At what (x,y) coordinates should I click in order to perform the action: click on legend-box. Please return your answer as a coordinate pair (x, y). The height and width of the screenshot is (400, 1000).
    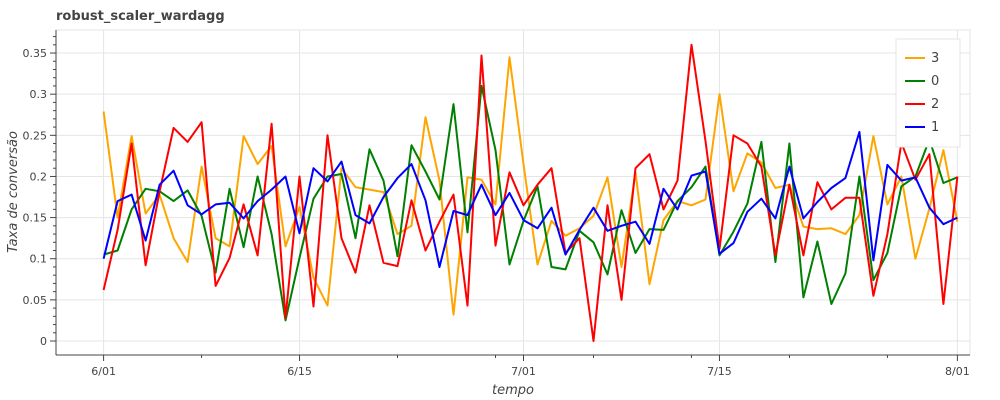
    Looking at the image, I should click on (928, 93).